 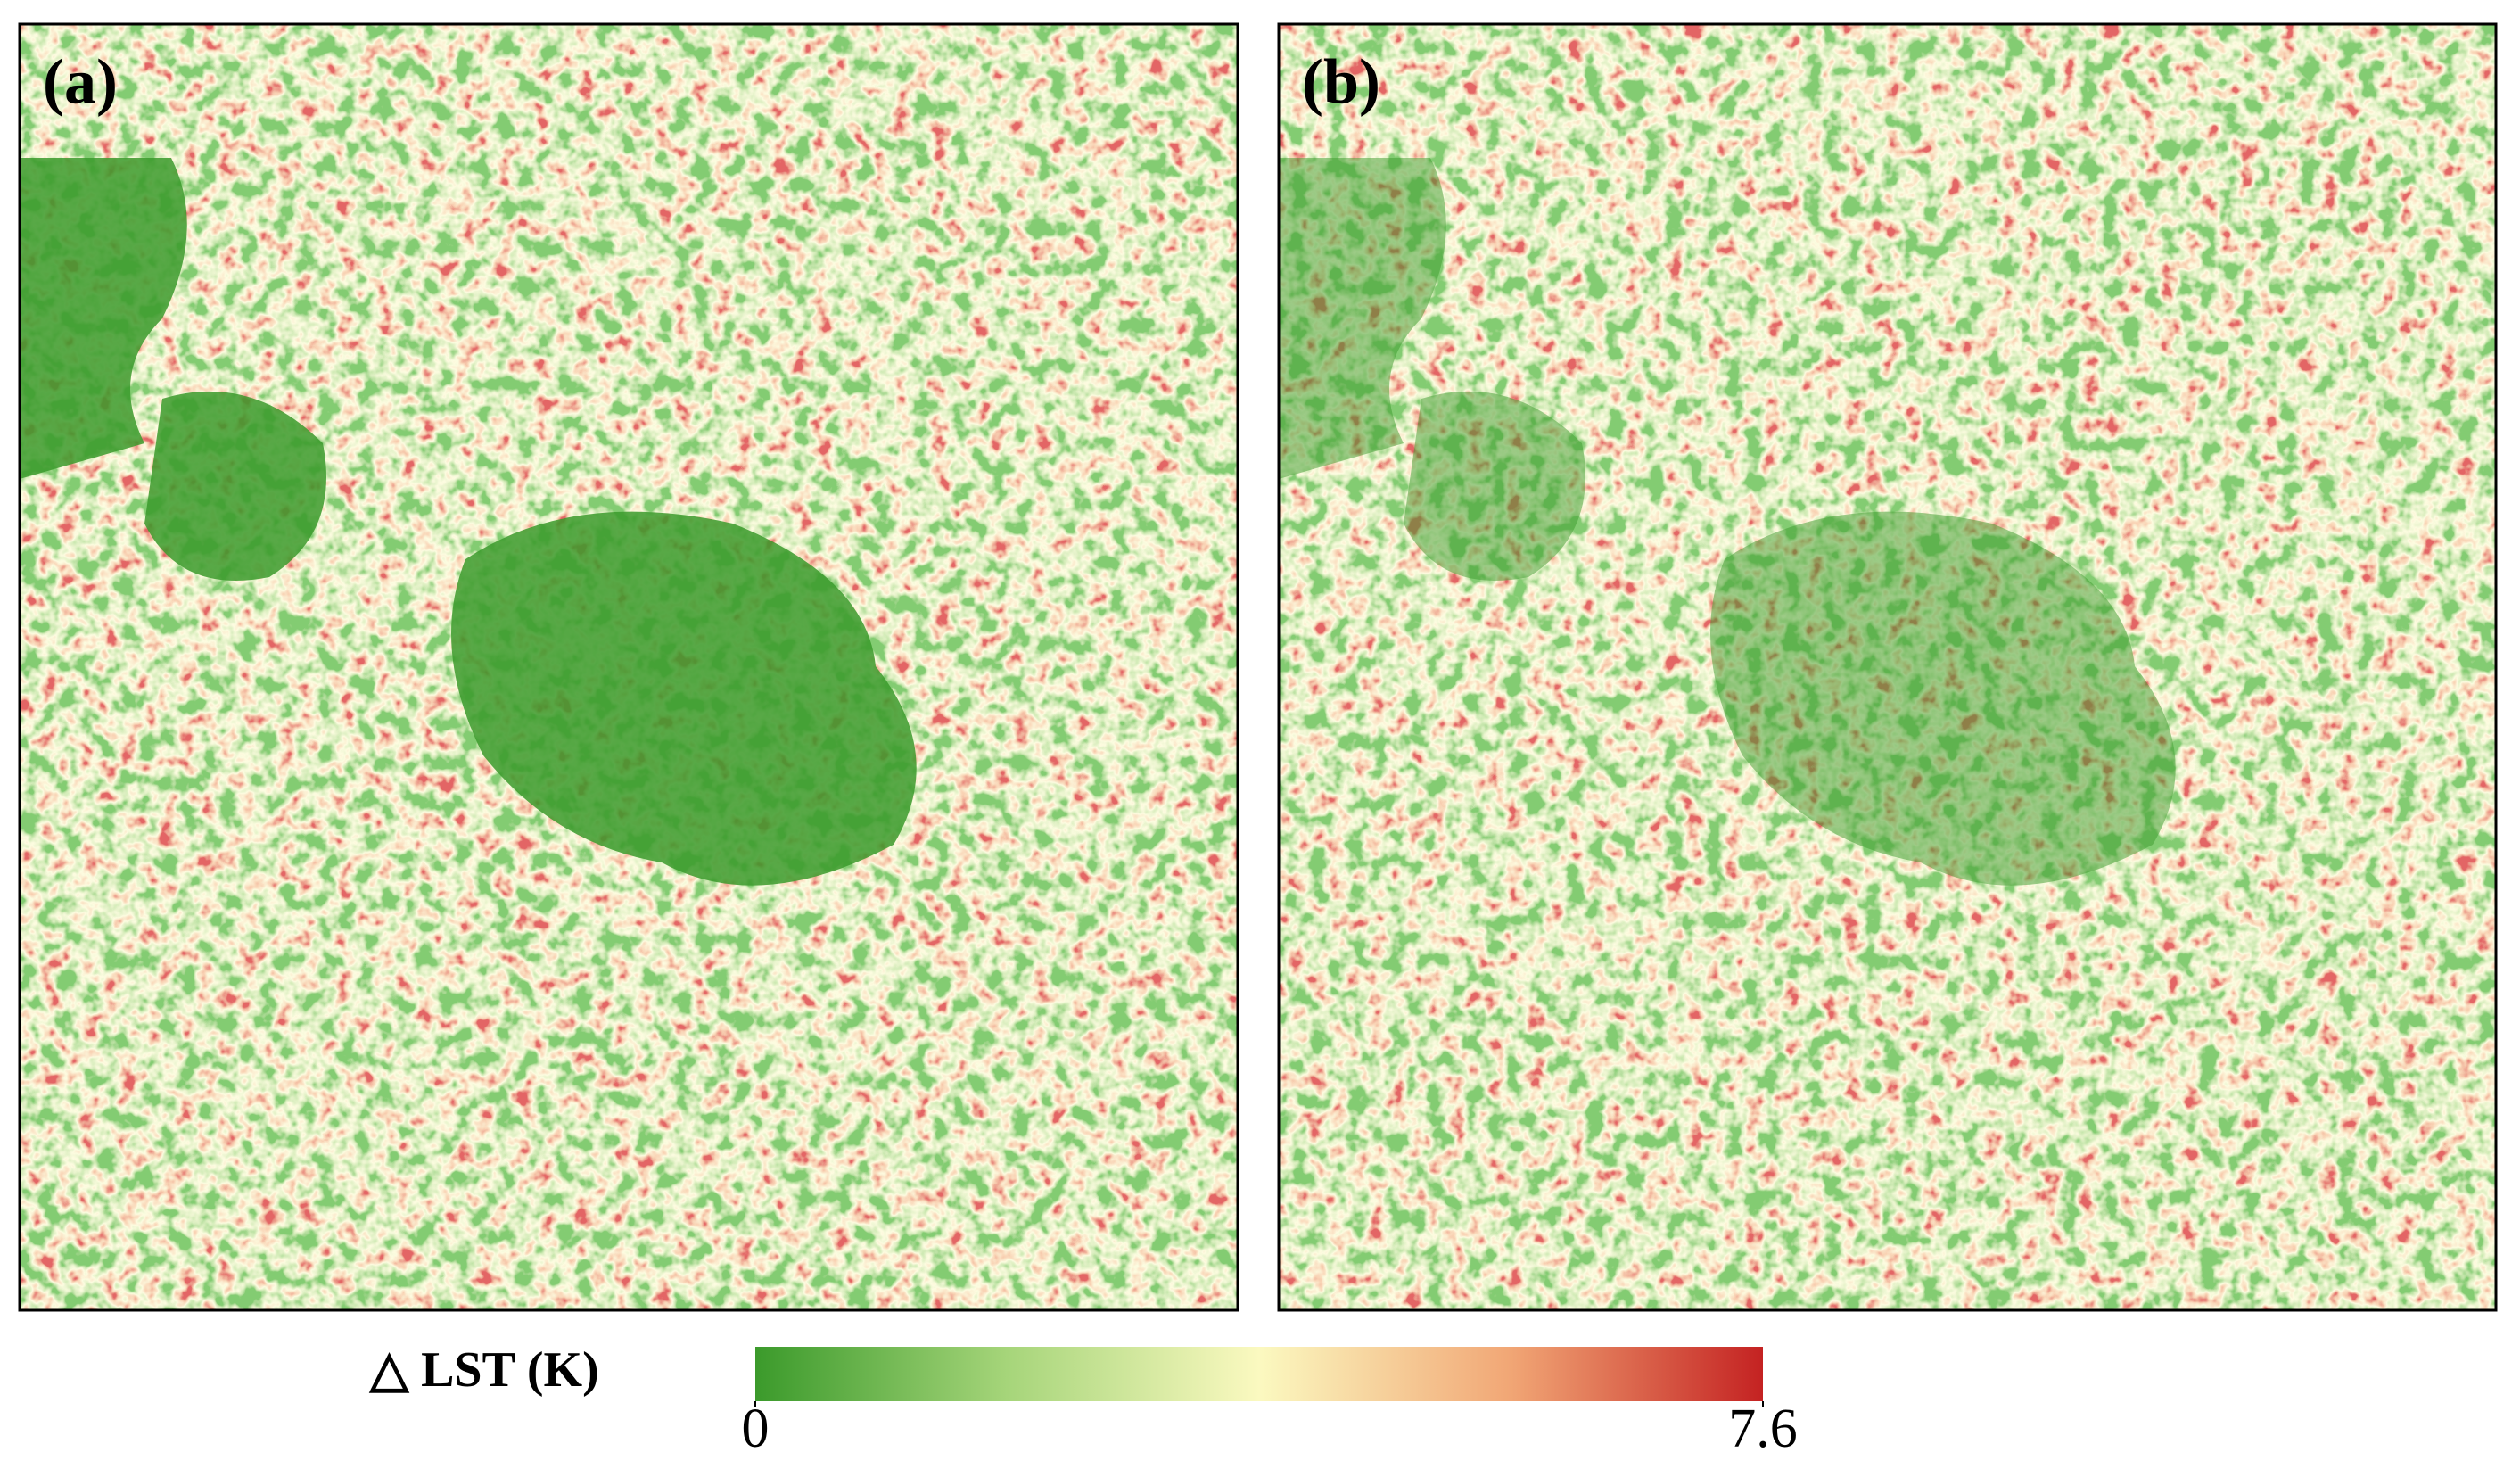 I want to click on colorbar-title: △ LST (K), so click(x=483, y=1370).